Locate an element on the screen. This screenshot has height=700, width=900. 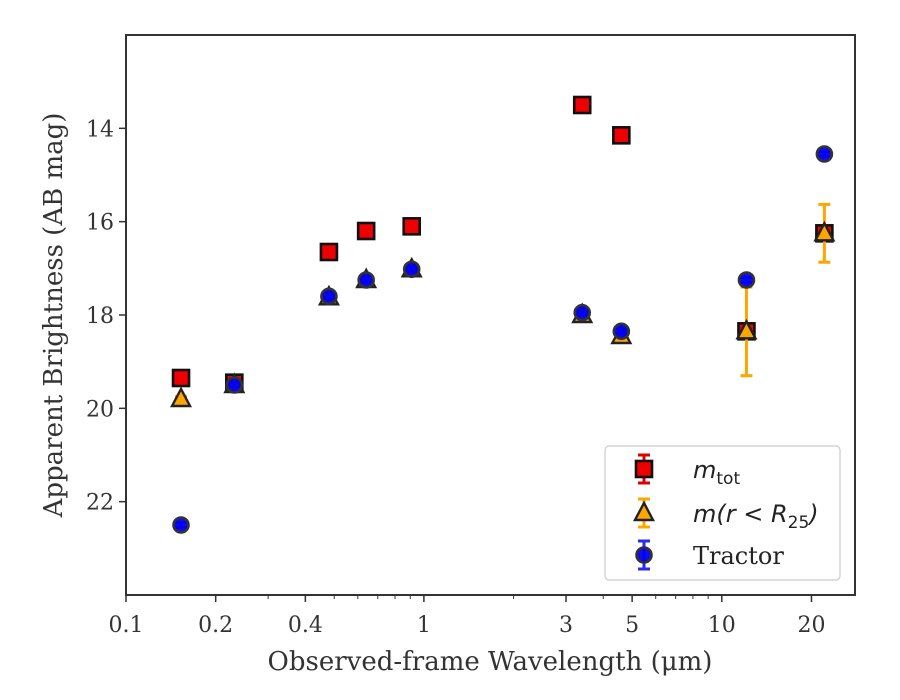
x-tick-label: 0.4 is located at coordinates (305, 625).